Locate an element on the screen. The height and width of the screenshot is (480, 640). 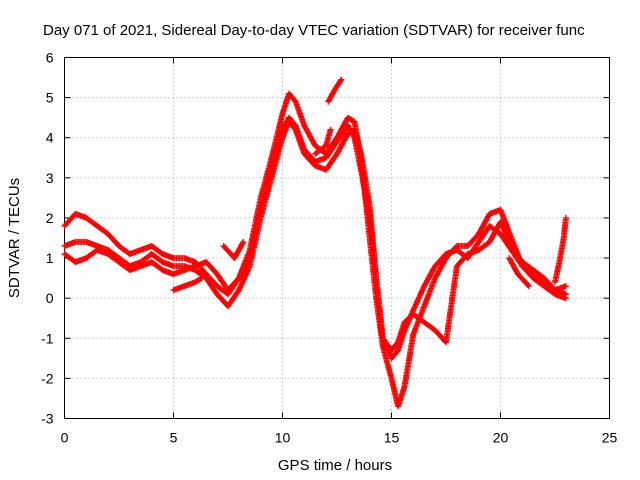
series-markers-segment-i is located at coordinates (560, 250).